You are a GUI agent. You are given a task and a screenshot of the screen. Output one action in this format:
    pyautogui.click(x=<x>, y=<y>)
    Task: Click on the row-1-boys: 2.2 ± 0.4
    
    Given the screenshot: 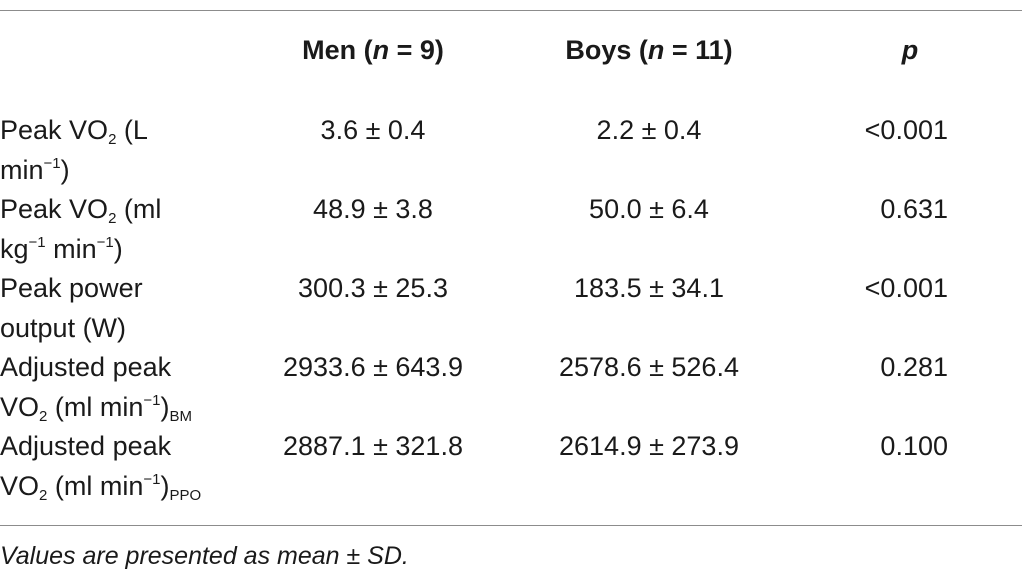 What is the action you would take?
    pyautogui.click(x=649, y=130)
    